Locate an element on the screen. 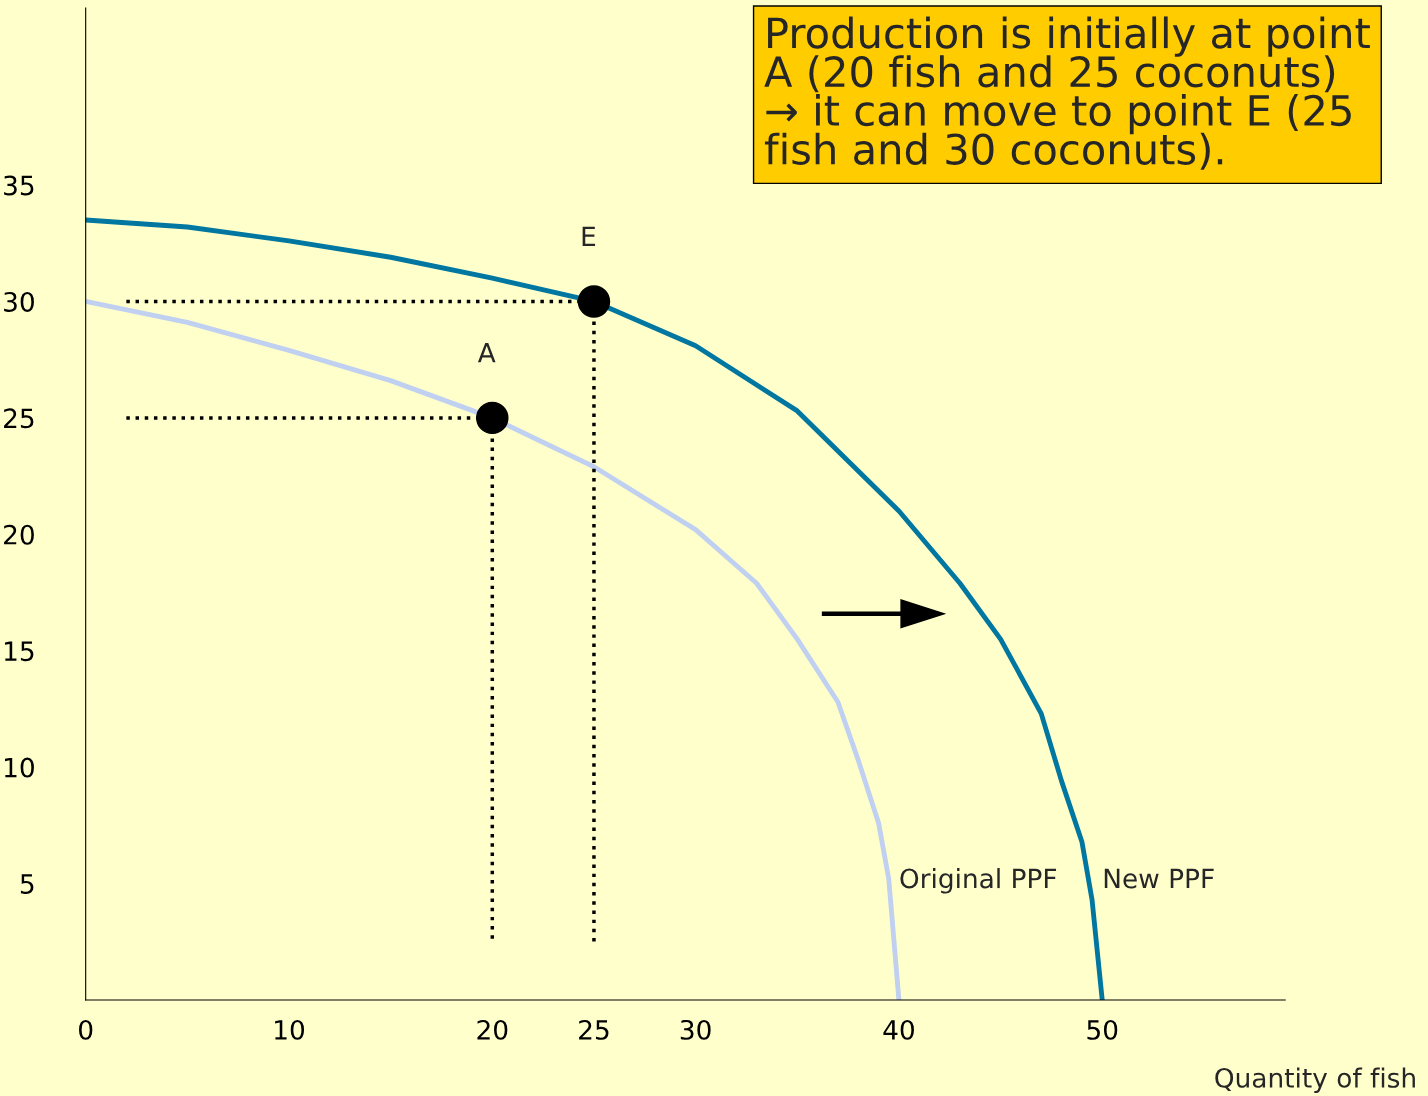 Image resolution: width=1428 pixels, height=1096 pixels. annotation: E is located at coordinates (589, 236).